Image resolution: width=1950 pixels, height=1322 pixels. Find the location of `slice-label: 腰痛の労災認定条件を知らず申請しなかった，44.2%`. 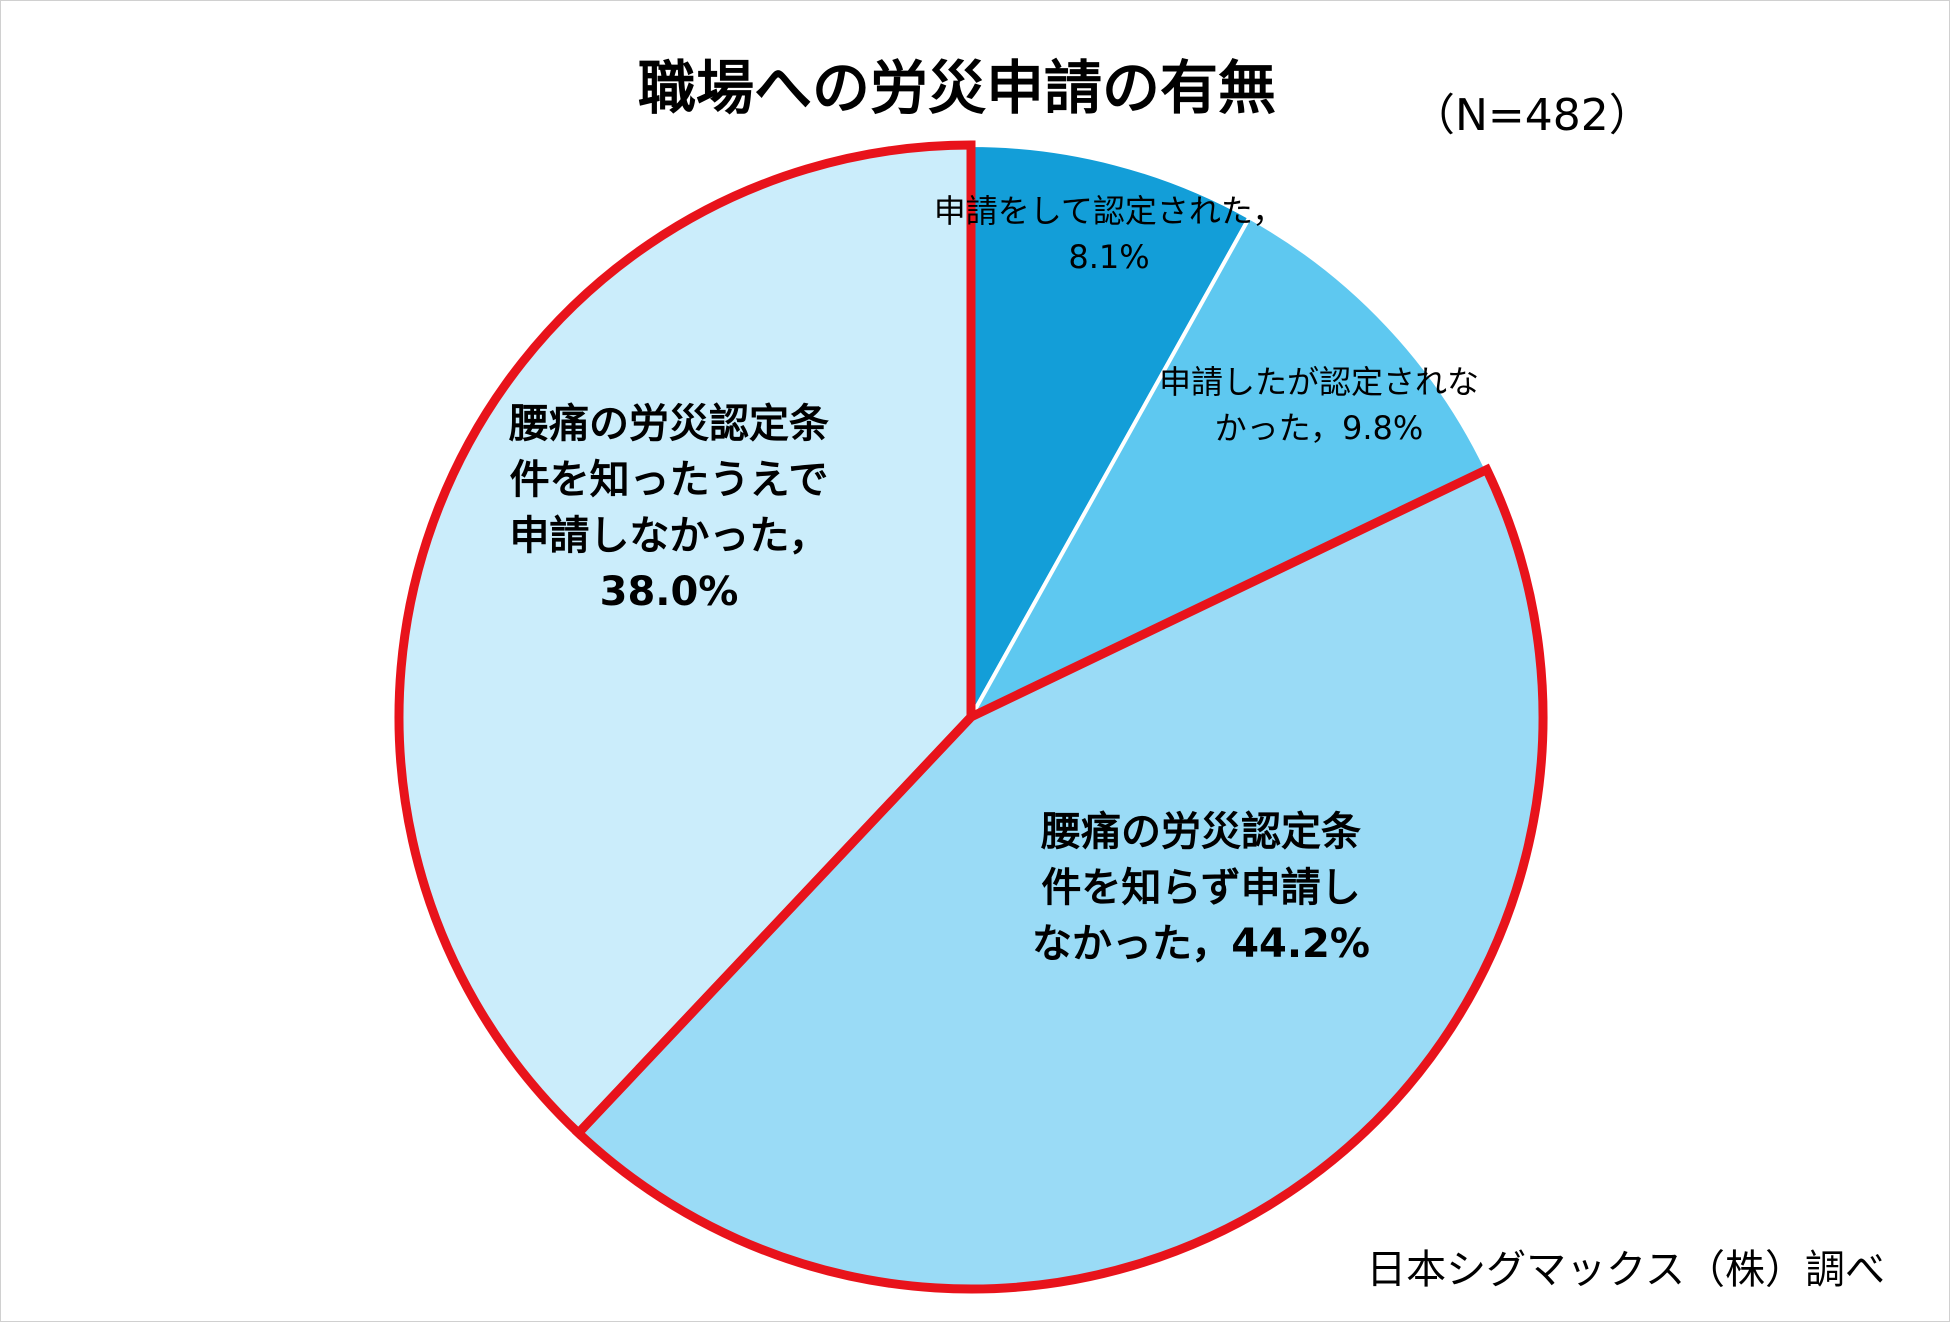

slice-label: 腰痛の労災認定条件を知らず申請しなかった，44.2% is located at coordinates (1201, 888).